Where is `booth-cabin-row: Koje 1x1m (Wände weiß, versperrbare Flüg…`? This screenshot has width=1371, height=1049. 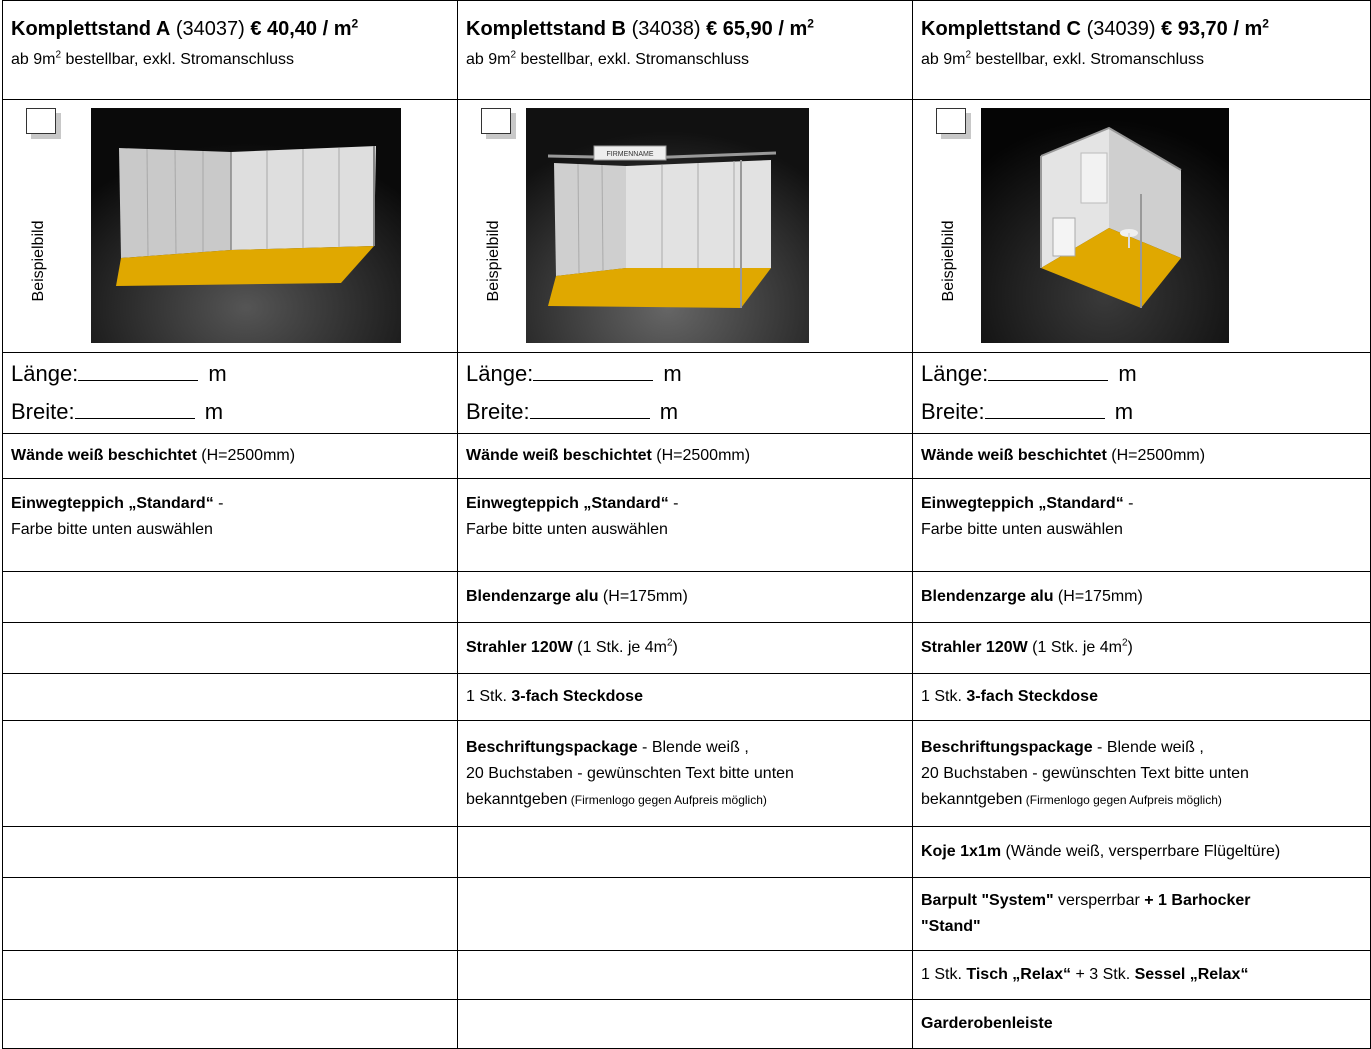 booth-cabin-row: Koje 1x1m (Wände weiß, versperrbare Flüg… is located at coordinates (686, 852).